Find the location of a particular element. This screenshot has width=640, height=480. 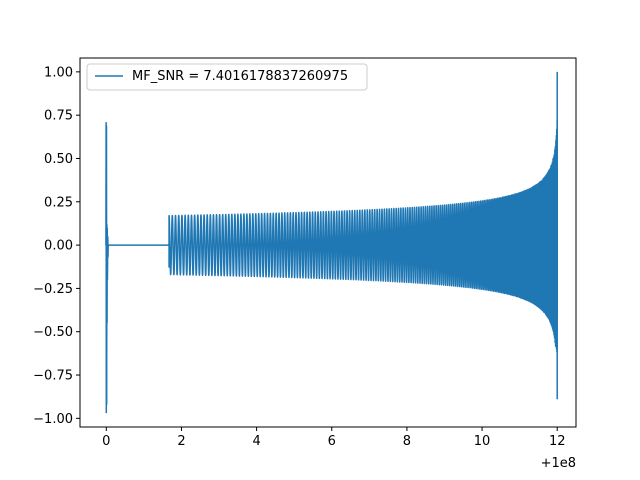

legend-box is located at coordinates (227, 77).